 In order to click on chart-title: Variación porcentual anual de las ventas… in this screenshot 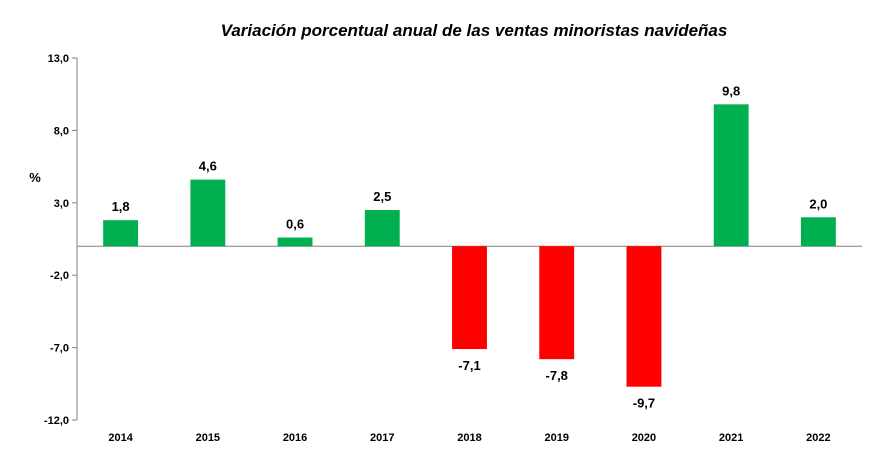, I will do `click(474, 30)`.